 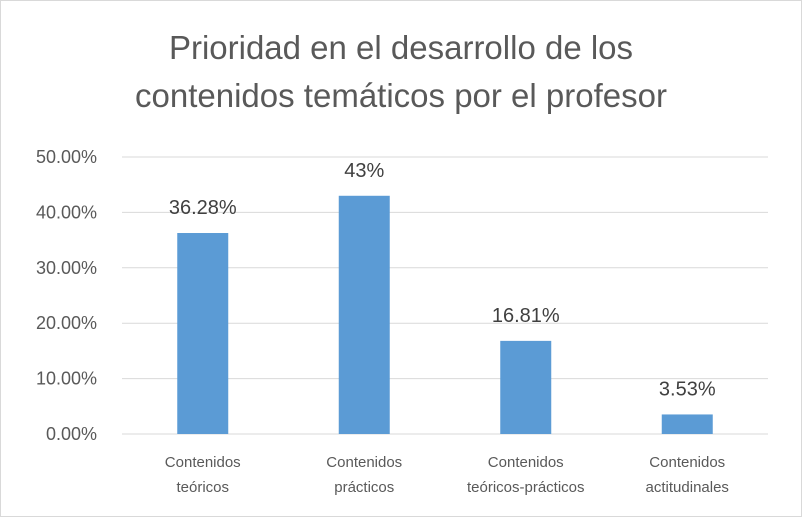 What do you see at coordinates (401, 47) in the screenshot?
I see `chart-title-line-1: Prioridad en el desarrollo de los` at bounding box center [401, 47].